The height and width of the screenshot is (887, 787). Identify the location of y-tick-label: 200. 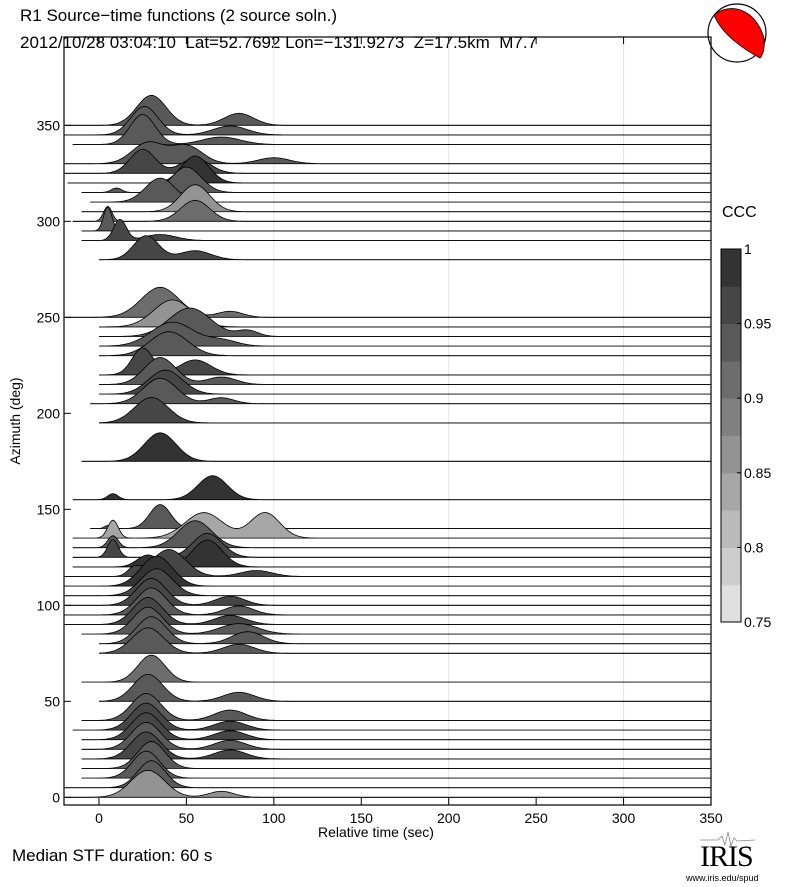
(49, 413).